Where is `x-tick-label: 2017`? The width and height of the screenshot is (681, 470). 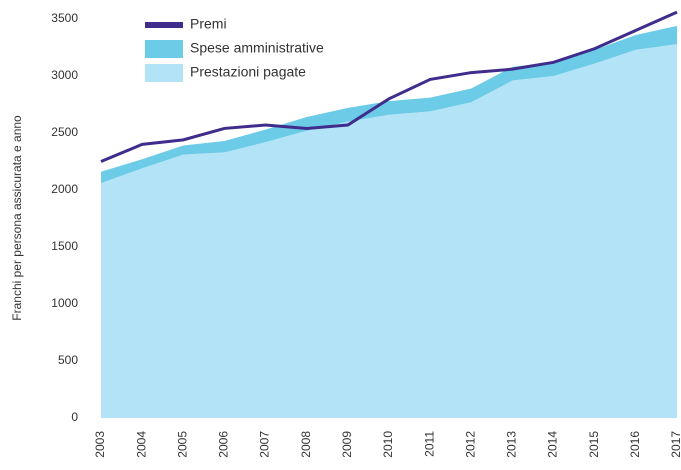 x-tick-label: 2017 is located at coordinates (675, 444).